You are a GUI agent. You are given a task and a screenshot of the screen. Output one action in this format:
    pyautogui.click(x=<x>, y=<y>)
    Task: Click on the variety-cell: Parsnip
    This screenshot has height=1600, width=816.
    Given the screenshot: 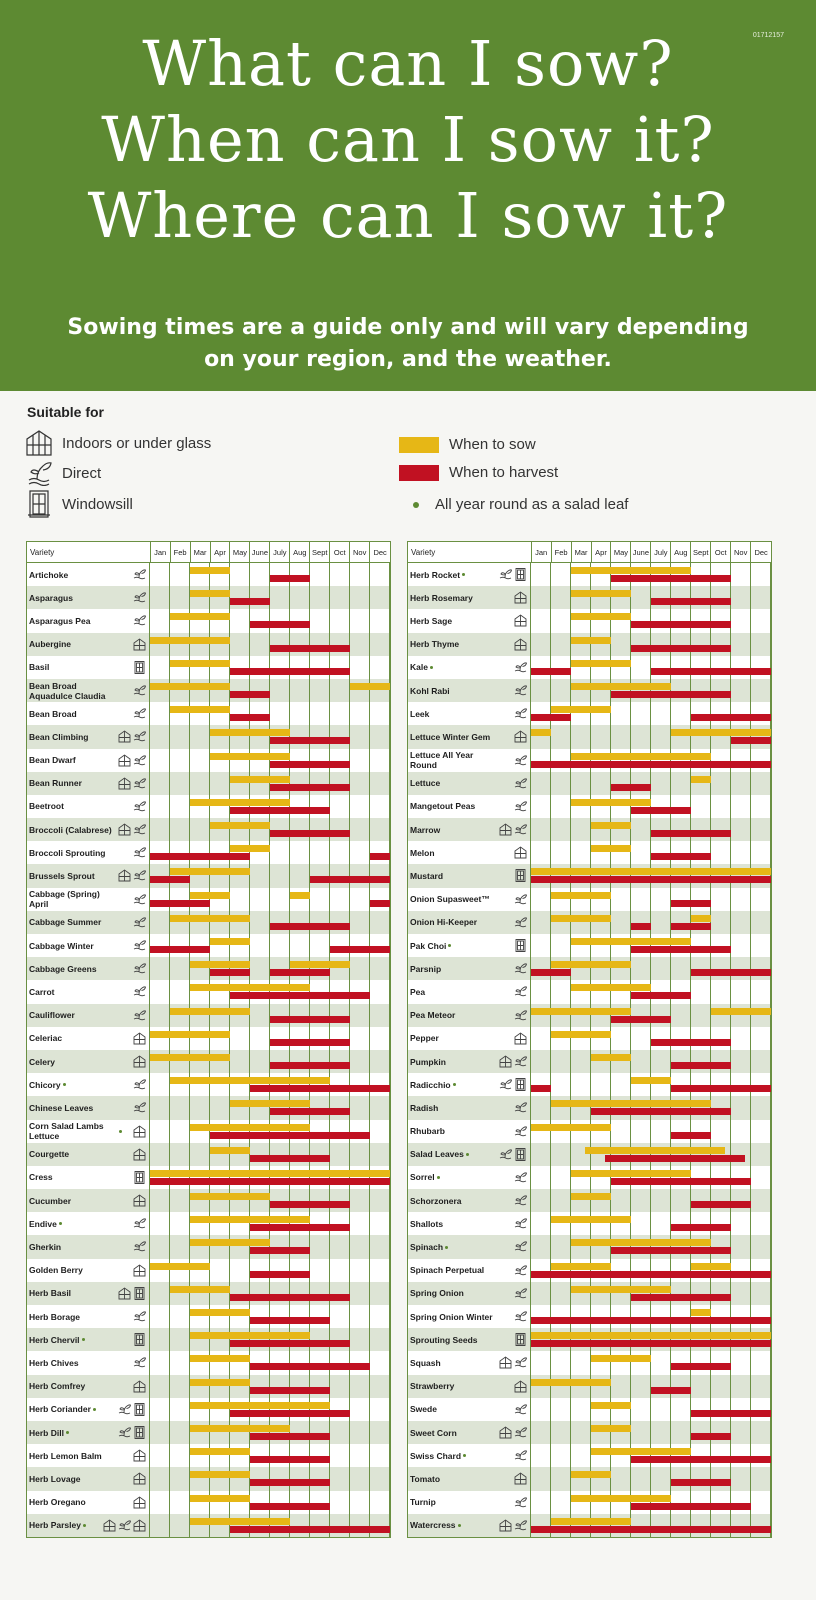 What is the action you would take?
    pyautogui.click(x=469, y=969)
    